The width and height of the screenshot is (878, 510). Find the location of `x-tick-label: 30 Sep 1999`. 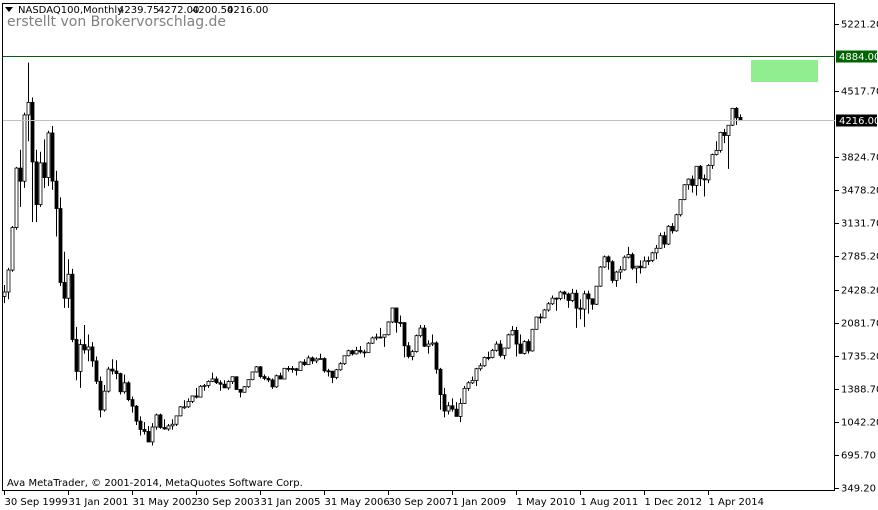

x-tick-label: 30 Sep 1999 is located at coordinates (36, 502).